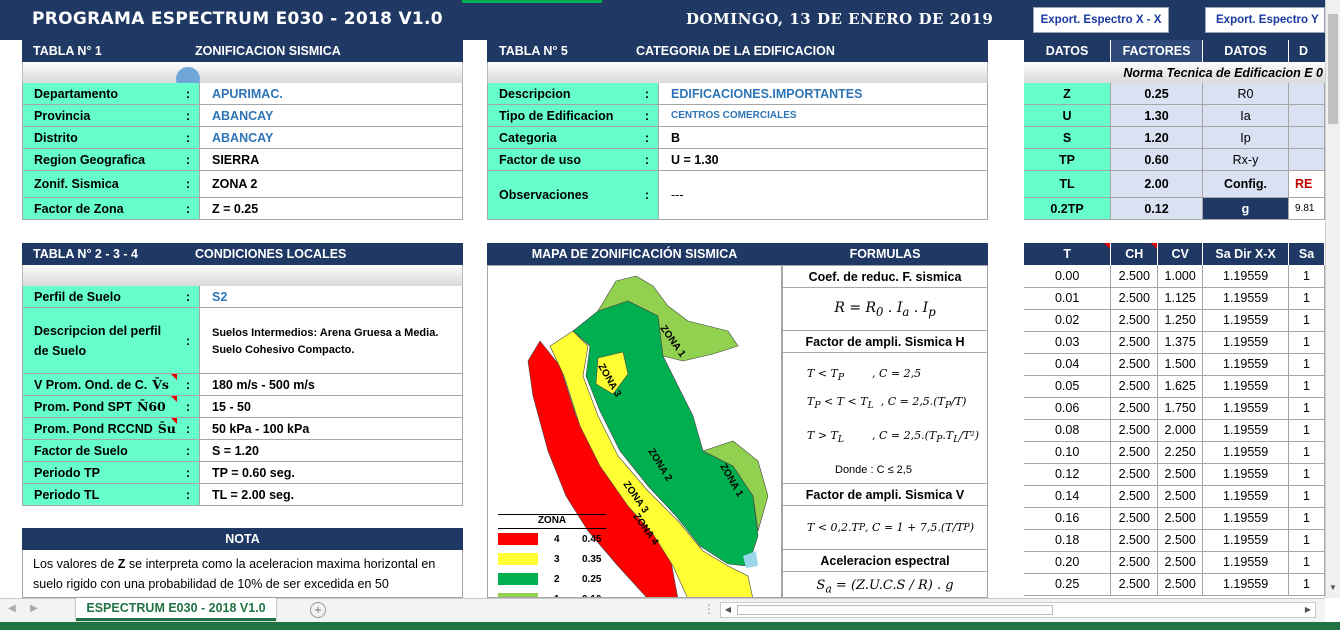 The image size is (1340, 630). Describe the element at coordinates (12, 608) in the screenshot. I see `tab-scroll-left-icon: ◀` at that location.